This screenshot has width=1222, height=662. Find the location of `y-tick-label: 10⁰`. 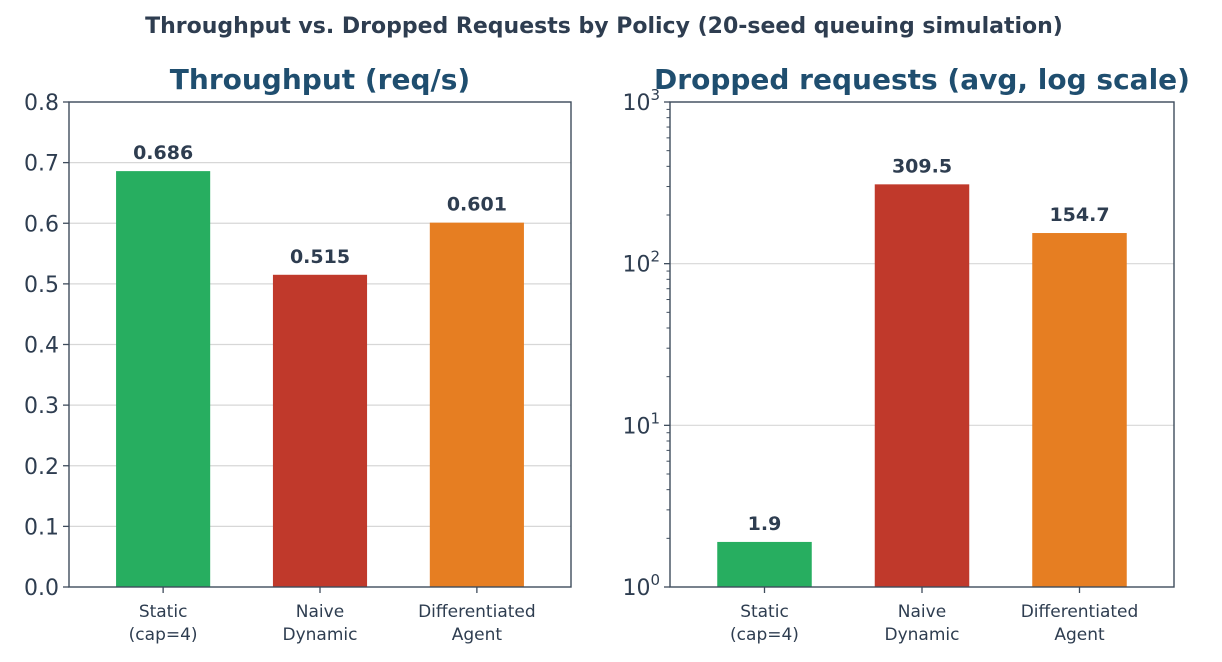

y-tick-label: 10⁰ is located at coordinates (641, 586).